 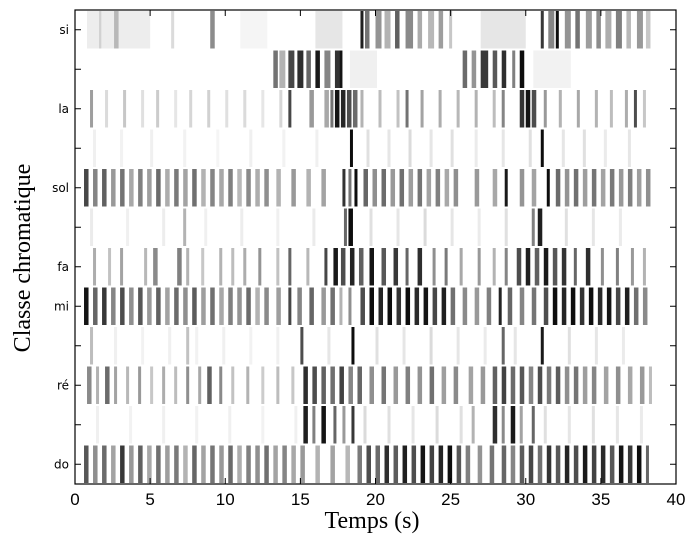 What do you see at coordinates (300, 499) in the screenshot?
I see `x-tick-label: 15` at bounding box center [300, 499].